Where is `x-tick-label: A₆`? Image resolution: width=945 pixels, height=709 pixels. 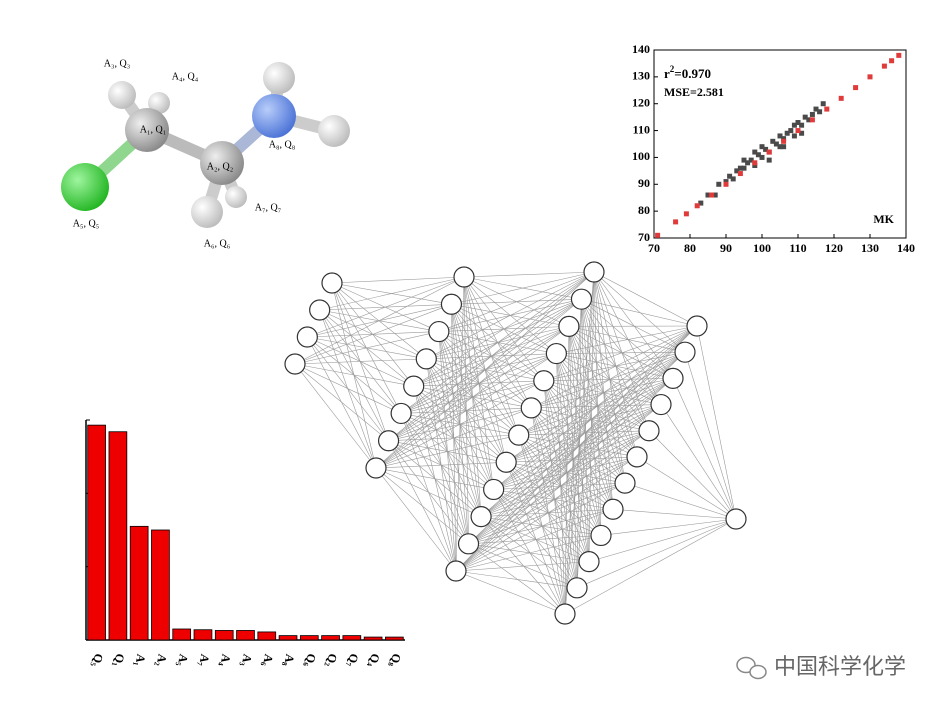 x-tick-label: A₆ is located at coordinates (268, 660).